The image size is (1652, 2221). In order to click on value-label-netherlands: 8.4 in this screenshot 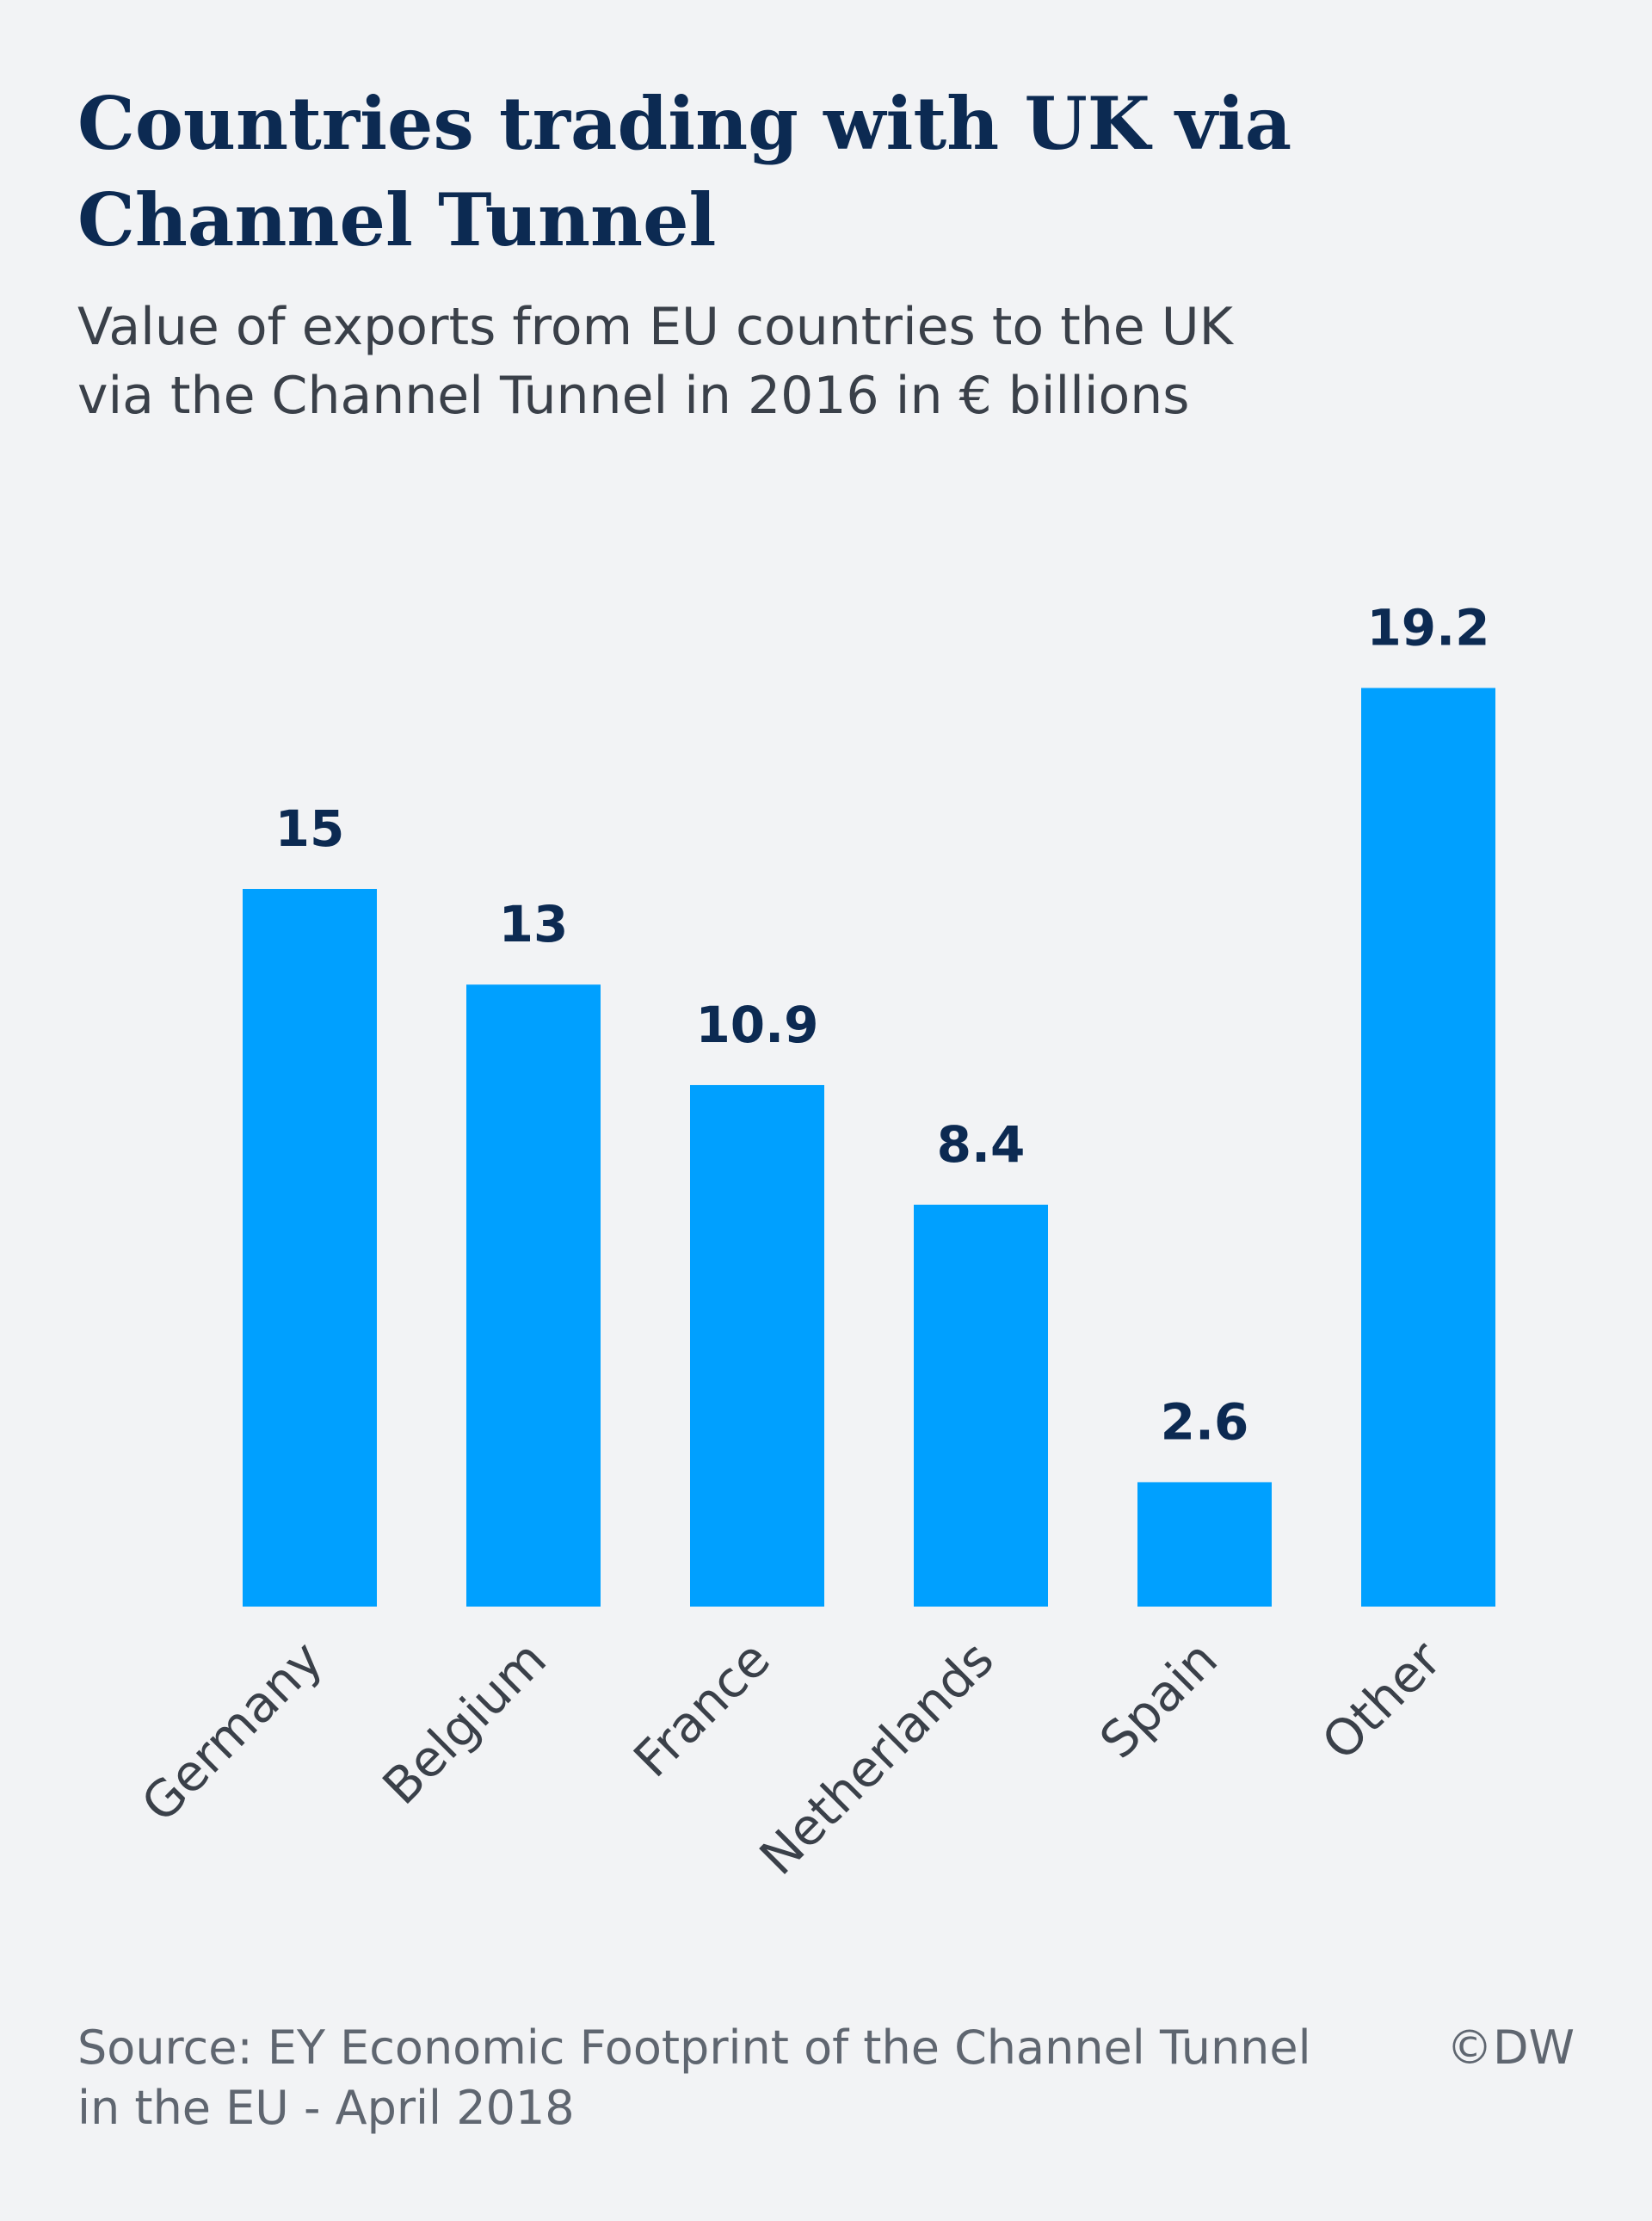, I will do `click(981, 1144)`.